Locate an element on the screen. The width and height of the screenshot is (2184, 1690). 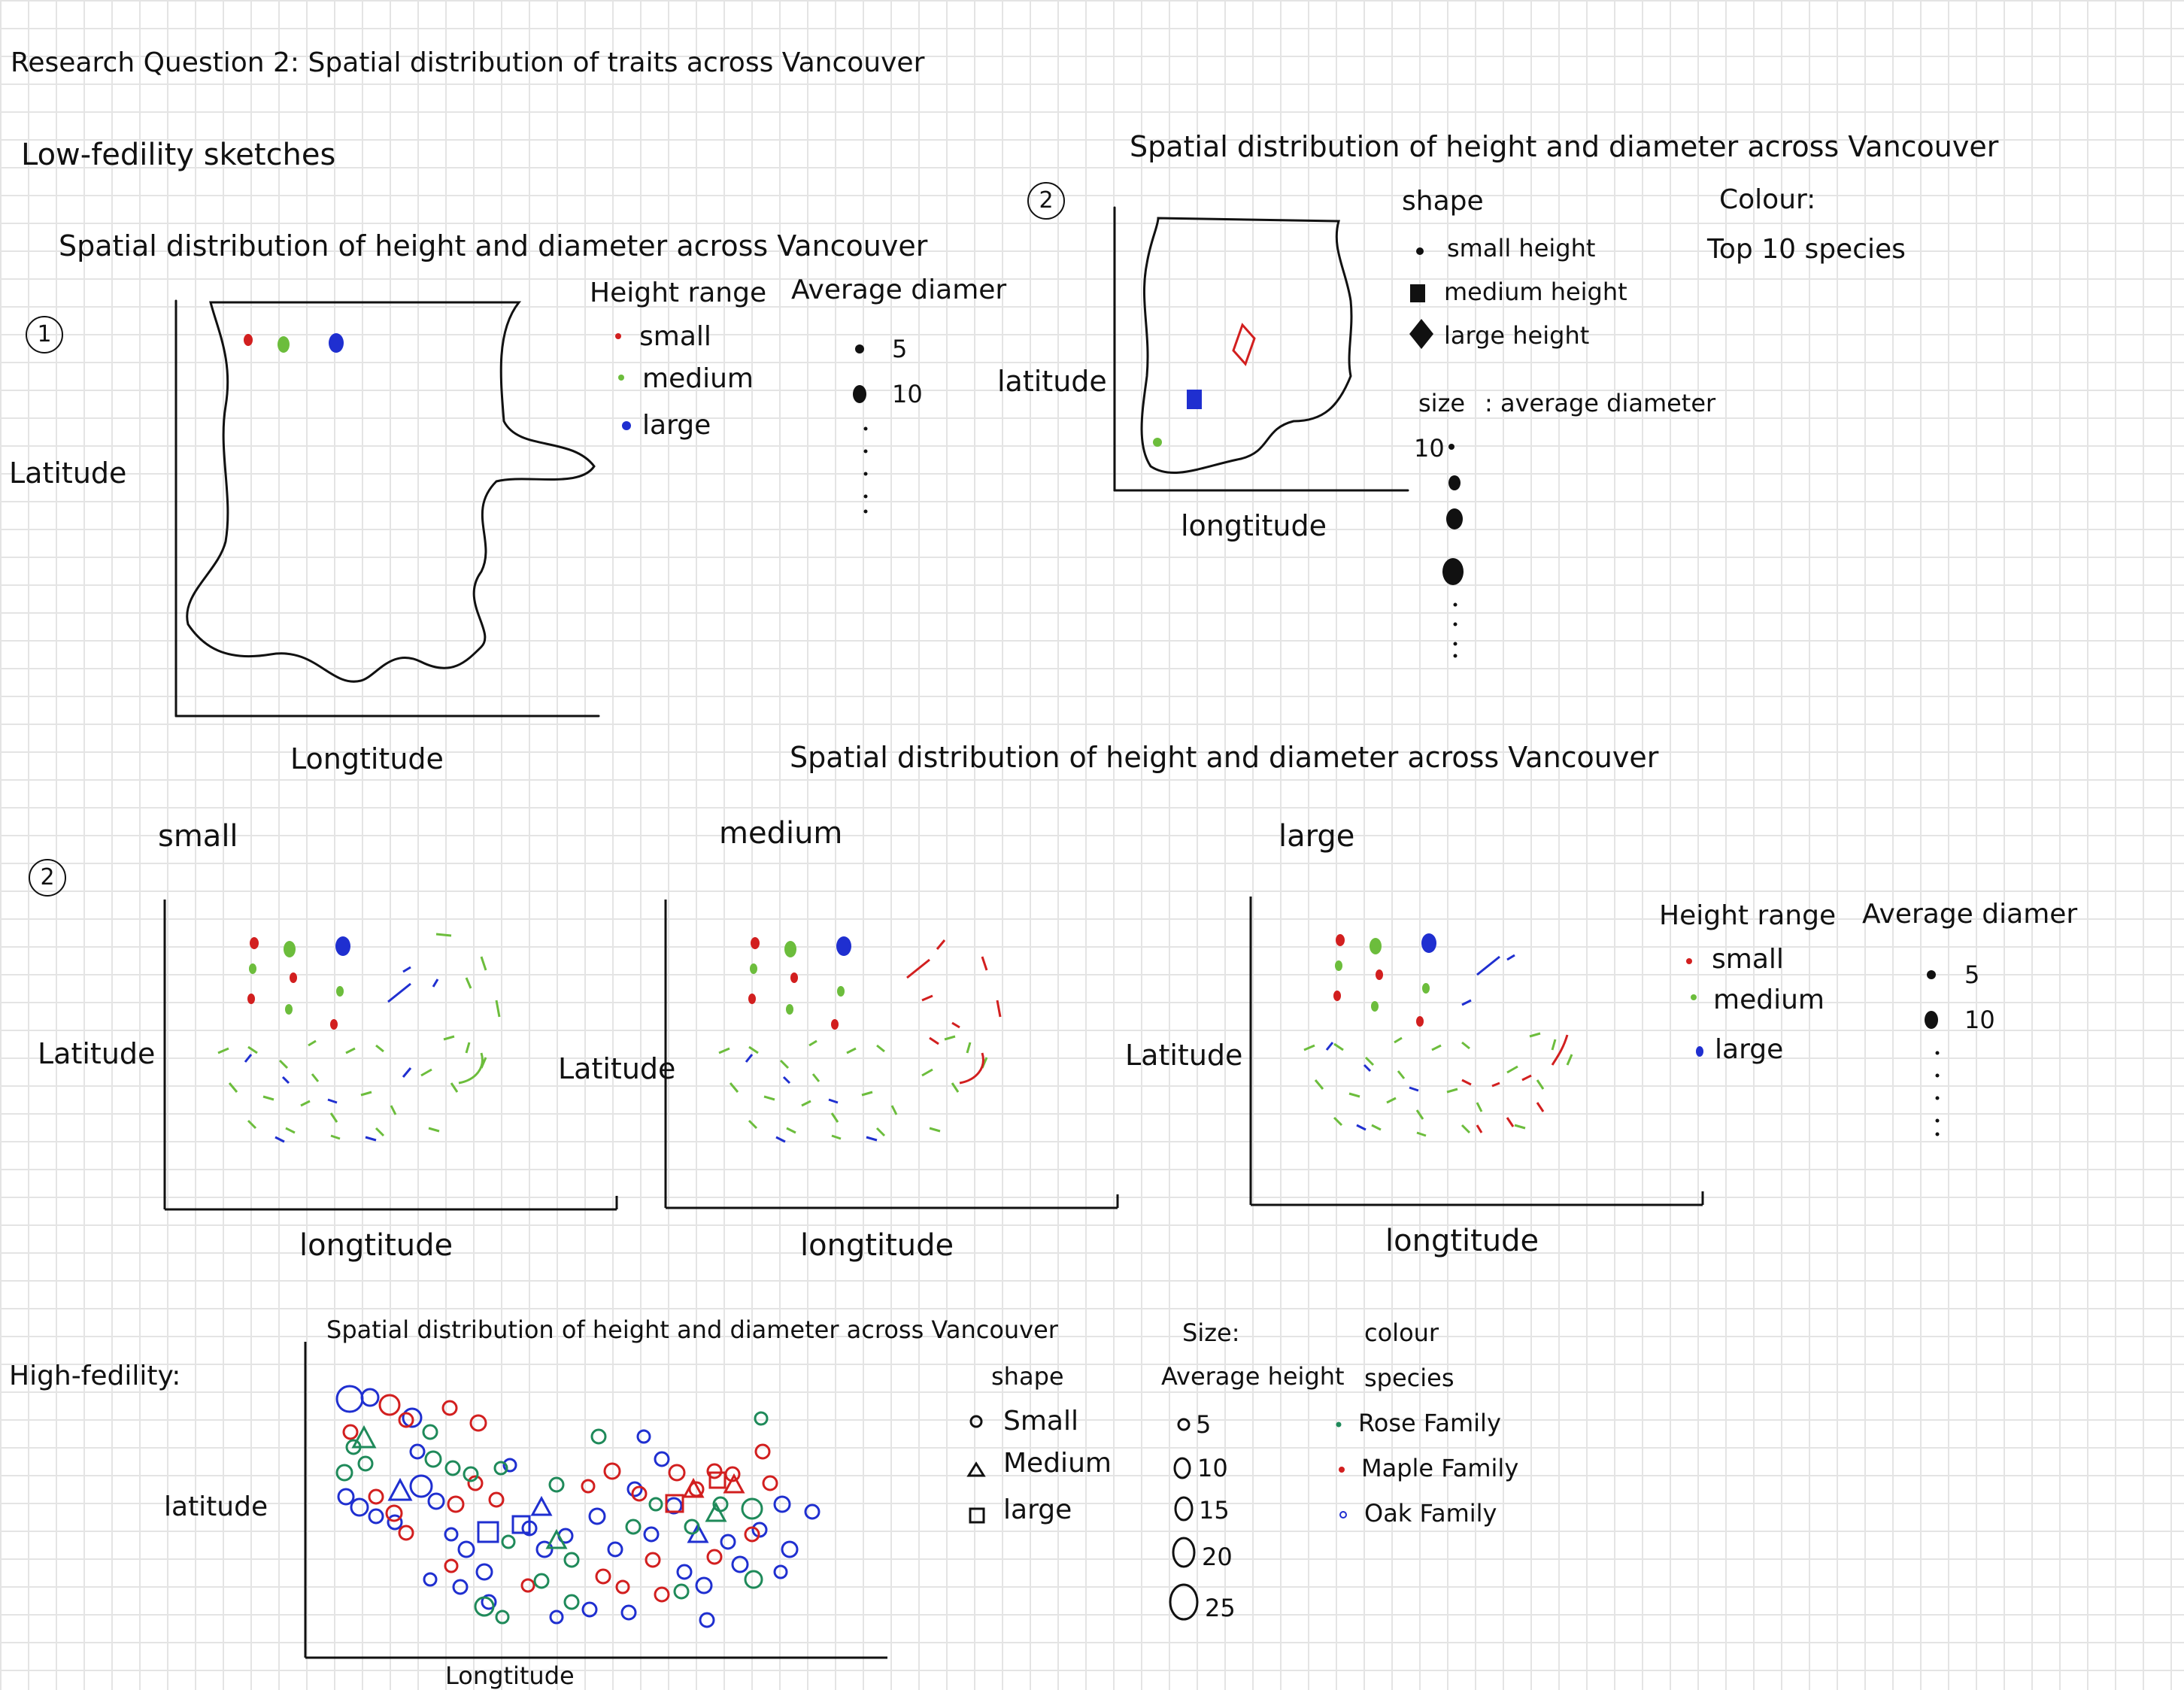
high-colour-rose-label: Rose Family is located at coordinates (1429, 1423).